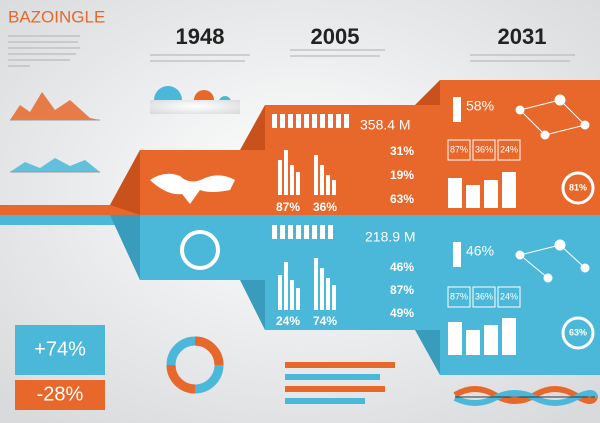 Image resolution: width=600 pixels, height=423 pixels. Describe the element at coordinates (192, 188) in the screenshot. I see `world-map` at that location.